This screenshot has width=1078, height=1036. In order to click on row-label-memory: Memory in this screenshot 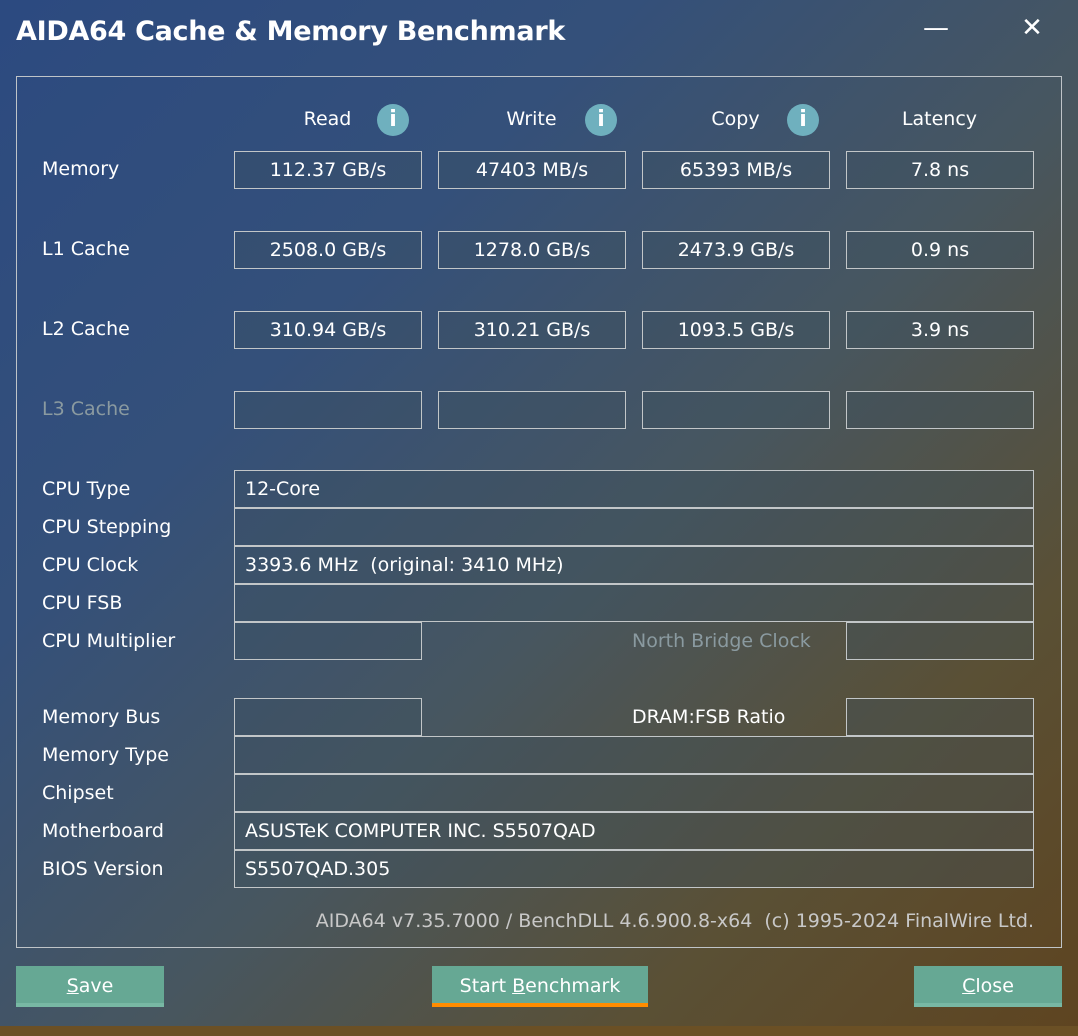, I will do `click(81, 169)`.